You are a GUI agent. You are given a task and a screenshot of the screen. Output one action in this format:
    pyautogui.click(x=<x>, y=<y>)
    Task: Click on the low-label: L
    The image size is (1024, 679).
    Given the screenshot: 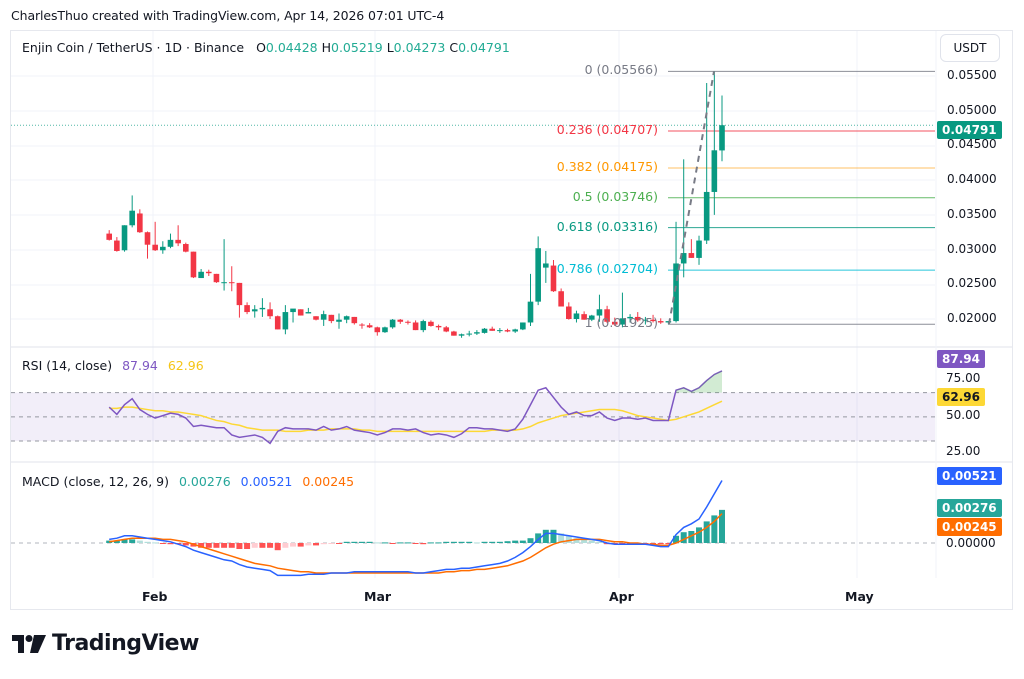 What is the action you would take?
    pyautogui.click(x=390, y=47)
    